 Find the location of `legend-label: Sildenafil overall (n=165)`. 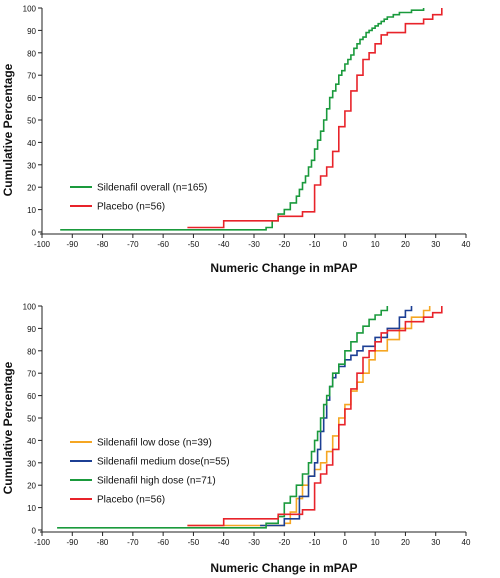

legend-label: Sildenafil overall (n=165) is located at coordinates (152, 188).